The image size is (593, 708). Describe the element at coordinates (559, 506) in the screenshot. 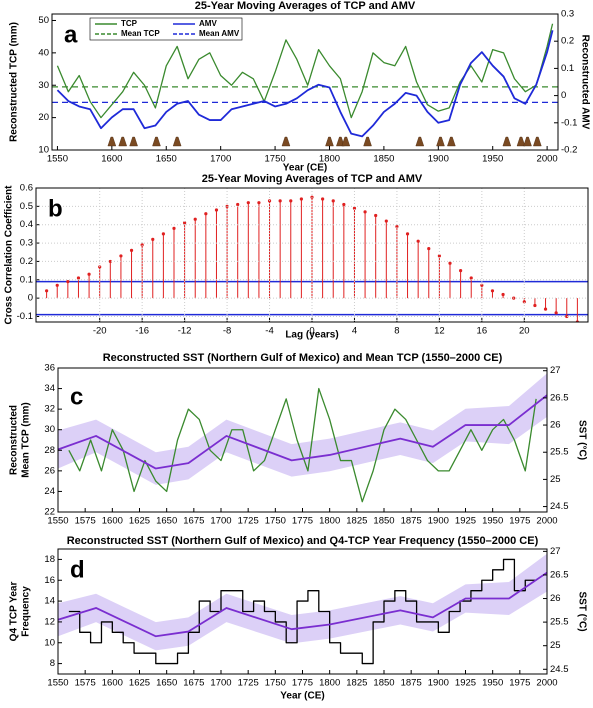

I see `y2-tick-label: 24.5` at that location.